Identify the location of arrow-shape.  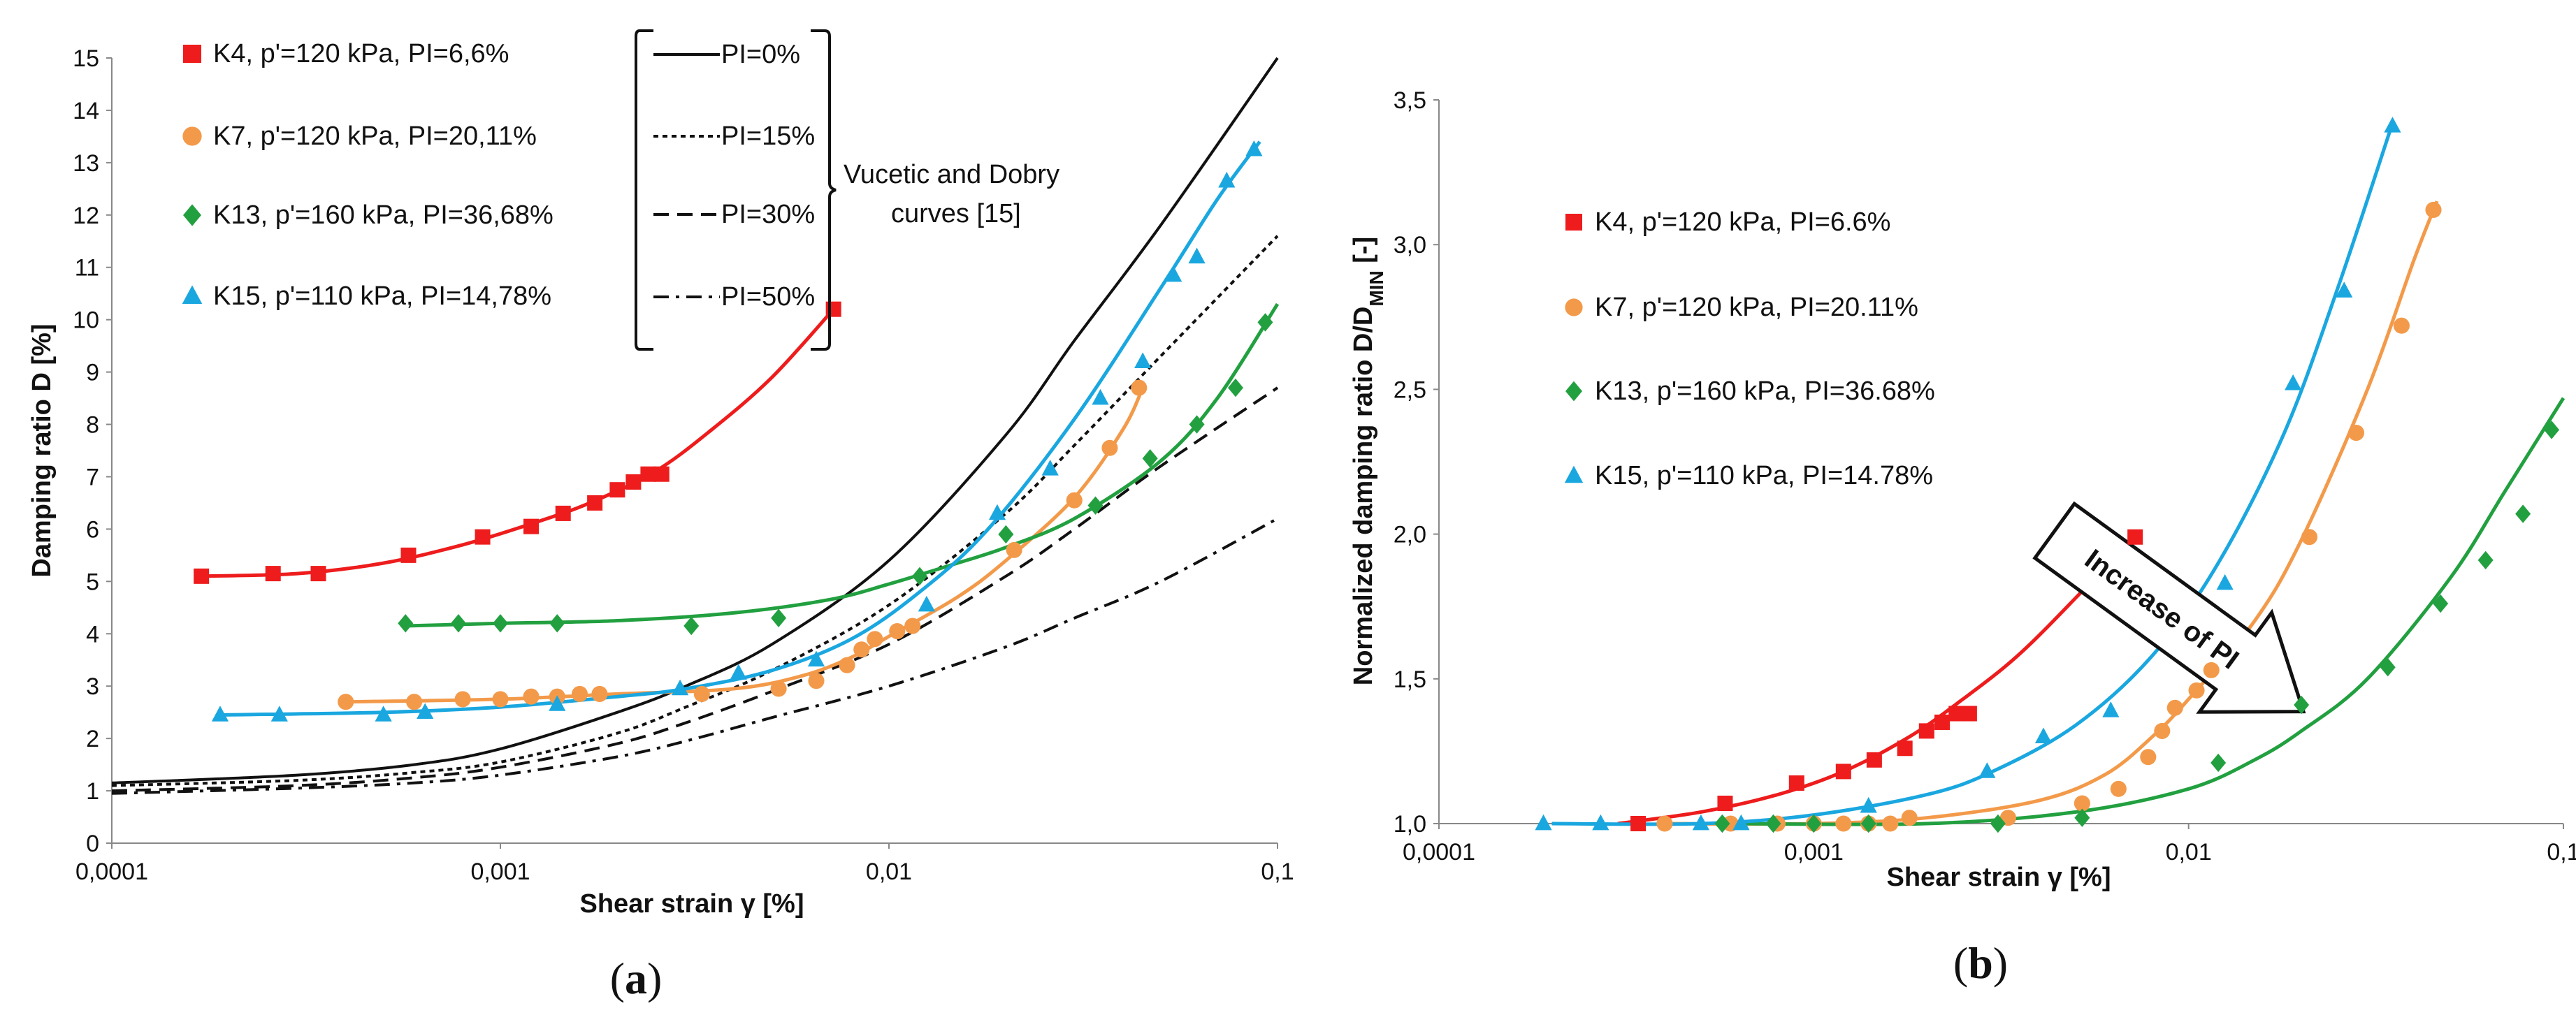
(2169, 607).